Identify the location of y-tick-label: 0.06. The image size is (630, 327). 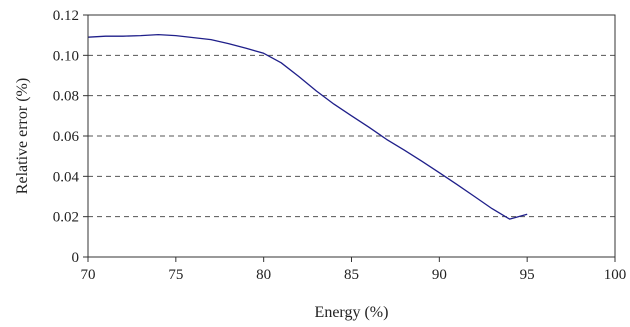
(66, 137).